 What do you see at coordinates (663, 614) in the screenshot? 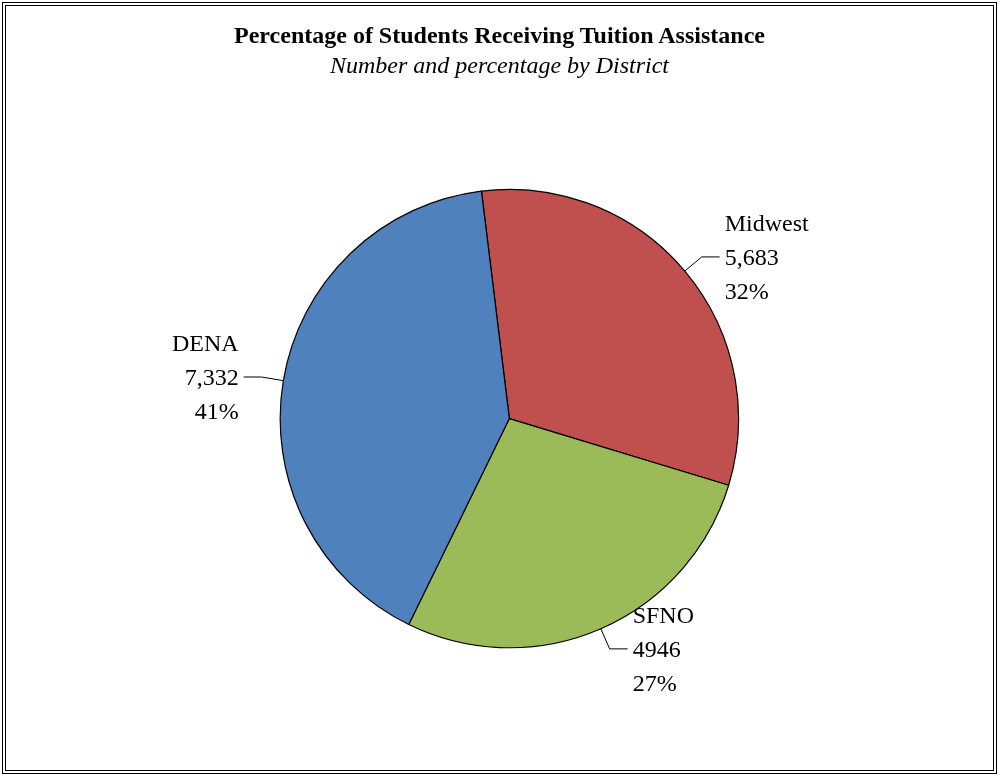
I see `slice-label: SFNO` at bounding box center [663, 614].